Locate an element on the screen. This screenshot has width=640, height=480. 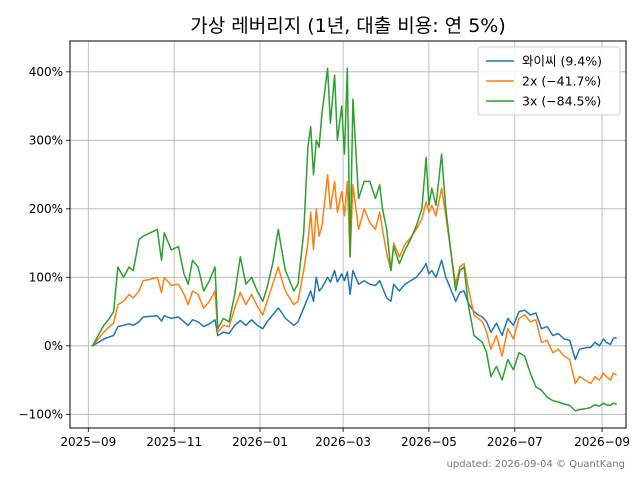
x-tick-label: 2026−03 is located at coordinates (343, 442).